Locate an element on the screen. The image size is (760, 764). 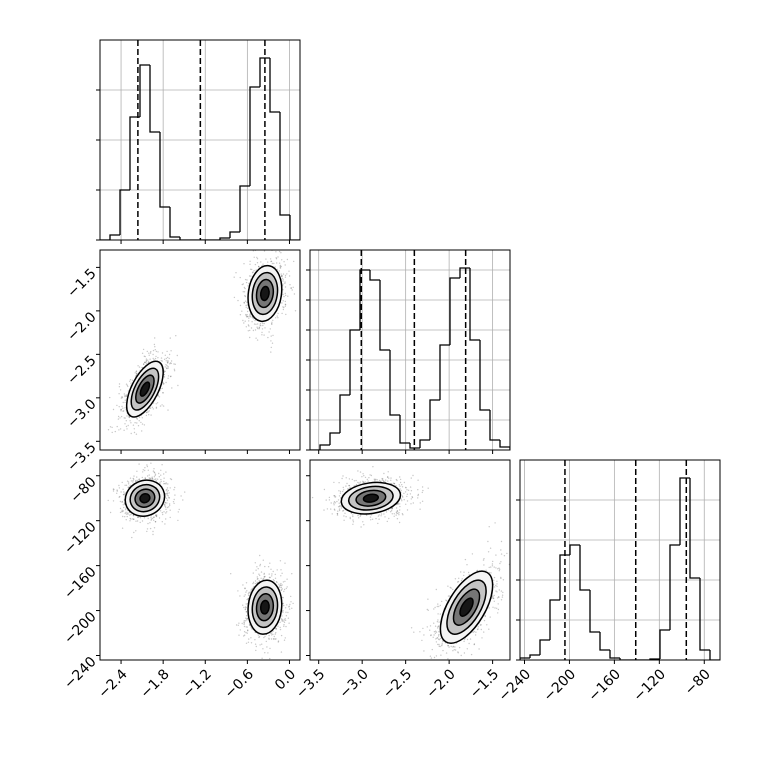
y-tick-label: −200 is located at coordinates (80, 628).